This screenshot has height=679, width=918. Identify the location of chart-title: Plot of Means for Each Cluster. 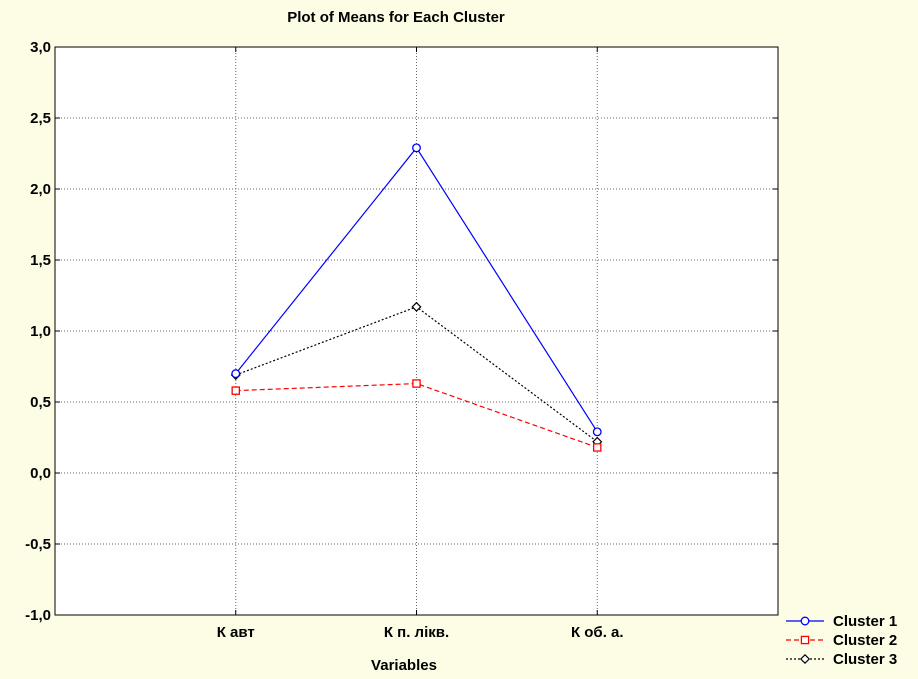
(396, 17).